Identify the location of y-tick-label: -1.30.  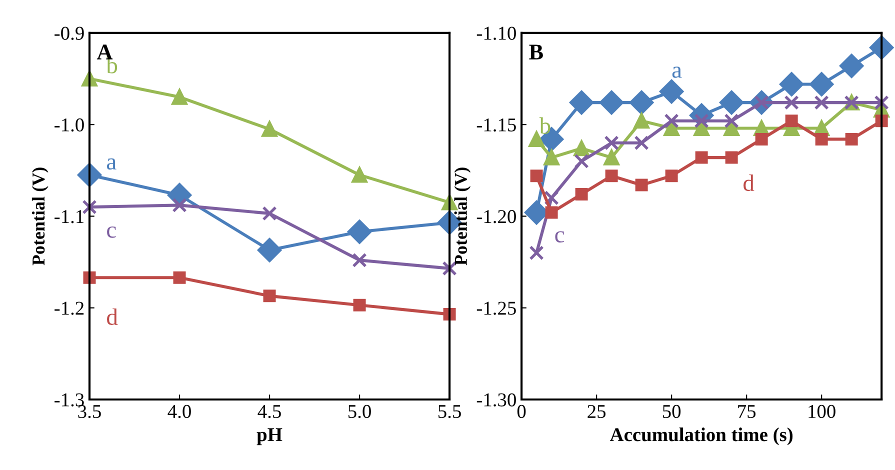
(496, 400).